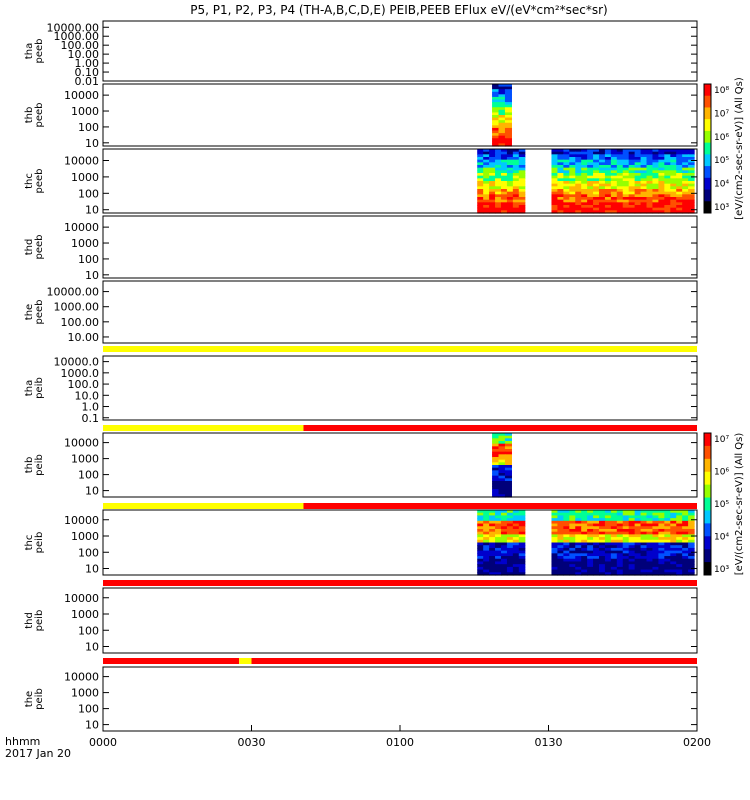 Image resolution: width=750 pixels, height=800 pixels. I want to click on y-tick-label: 10000, so click(81, 95).